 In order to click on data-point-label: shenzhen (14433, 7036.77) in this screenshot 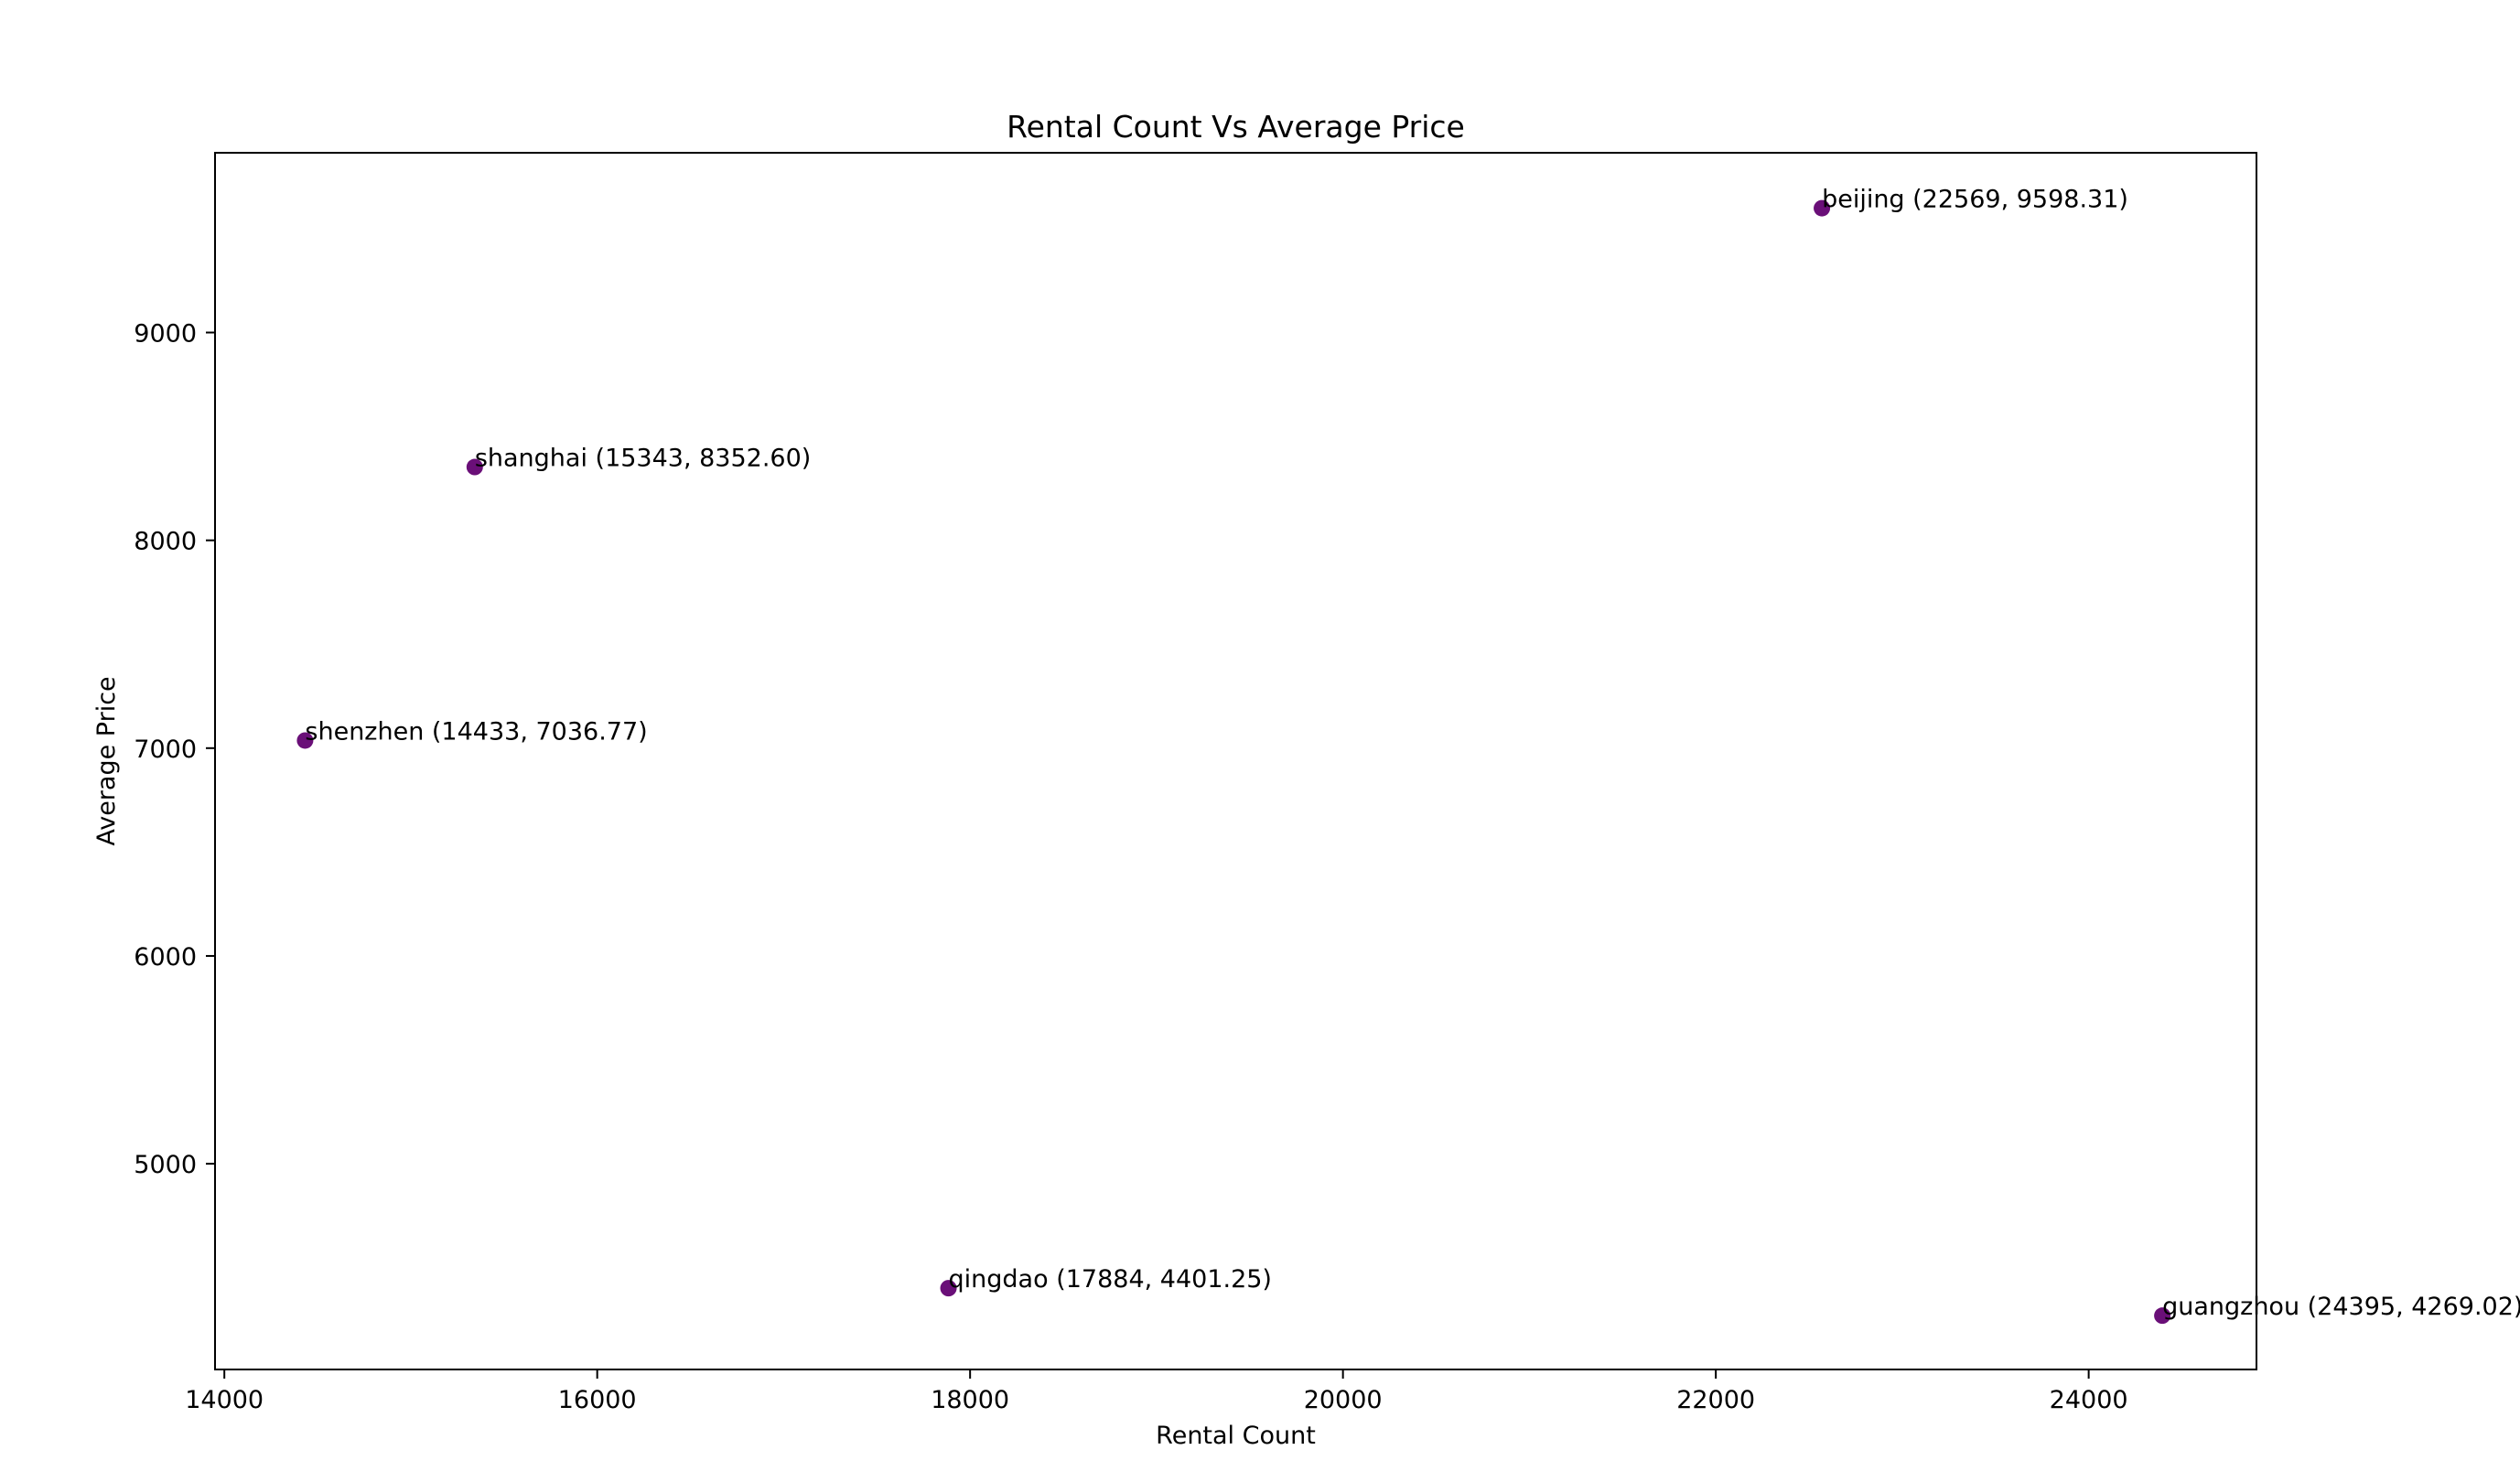, I will do `click(476, 732)`.